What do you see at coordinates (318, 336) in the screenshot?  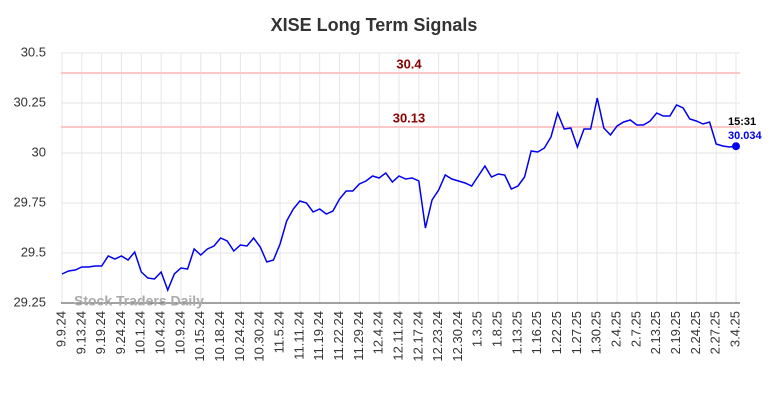 I see `x-tick-label: 11.19.24` at bounding box center [318, 336].